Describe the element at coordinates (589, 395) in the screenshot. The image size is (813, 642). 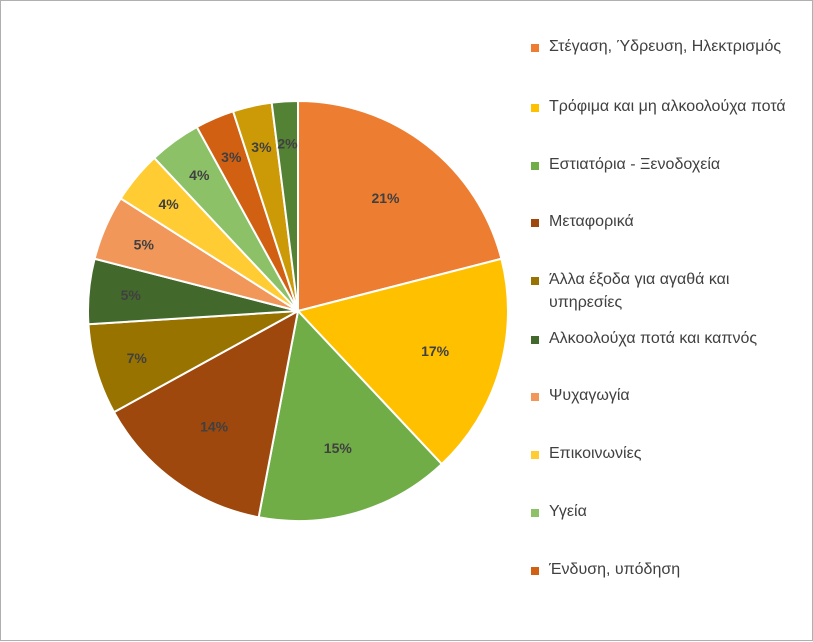
I see `legend-label: Ψυχαγωγία` at that location.